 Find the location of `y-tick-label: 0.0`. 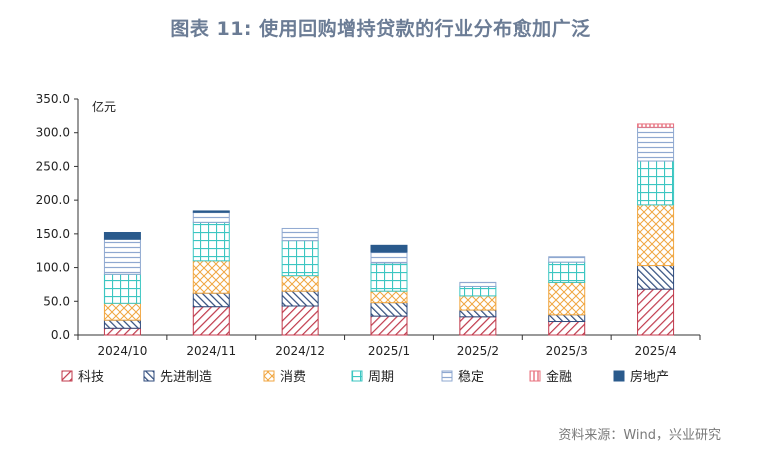

y-tick-label: 0.0 is located at coordinates (60, 335).